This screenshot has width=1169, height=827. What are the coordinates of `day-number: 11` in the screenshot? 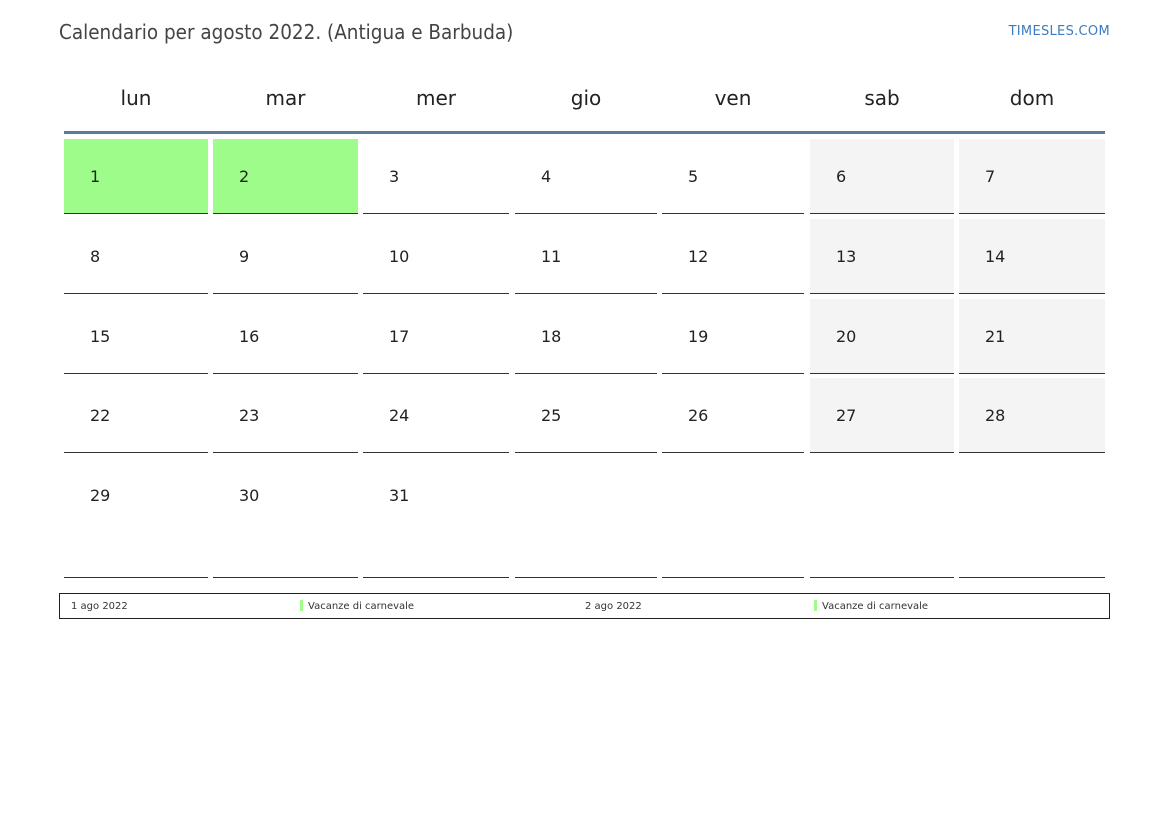 It's located at (551, 256).